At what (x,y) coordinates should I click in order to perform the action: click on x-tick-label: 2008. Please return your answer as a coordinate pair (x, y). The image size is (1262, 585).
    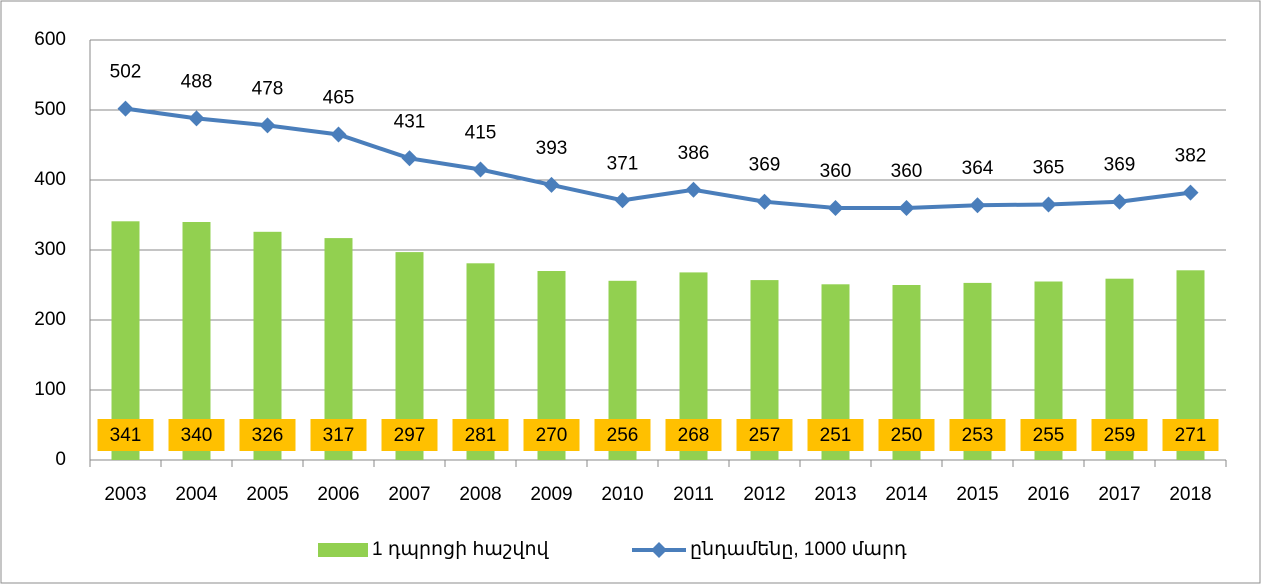
    Looking at the image, I should click on (480, 494).